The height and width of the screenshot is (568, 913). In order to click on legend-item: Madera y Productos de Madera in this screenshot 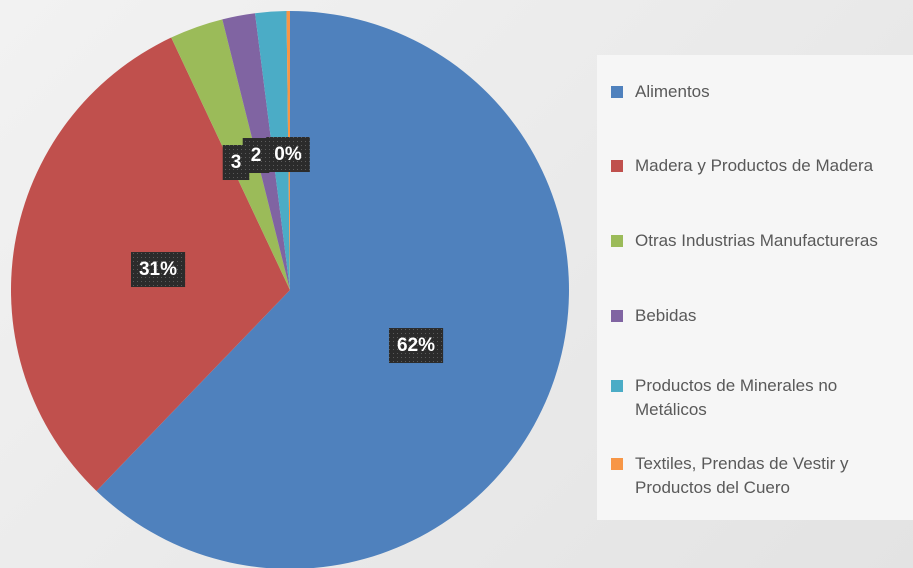, I will do `click(759, 166)`.